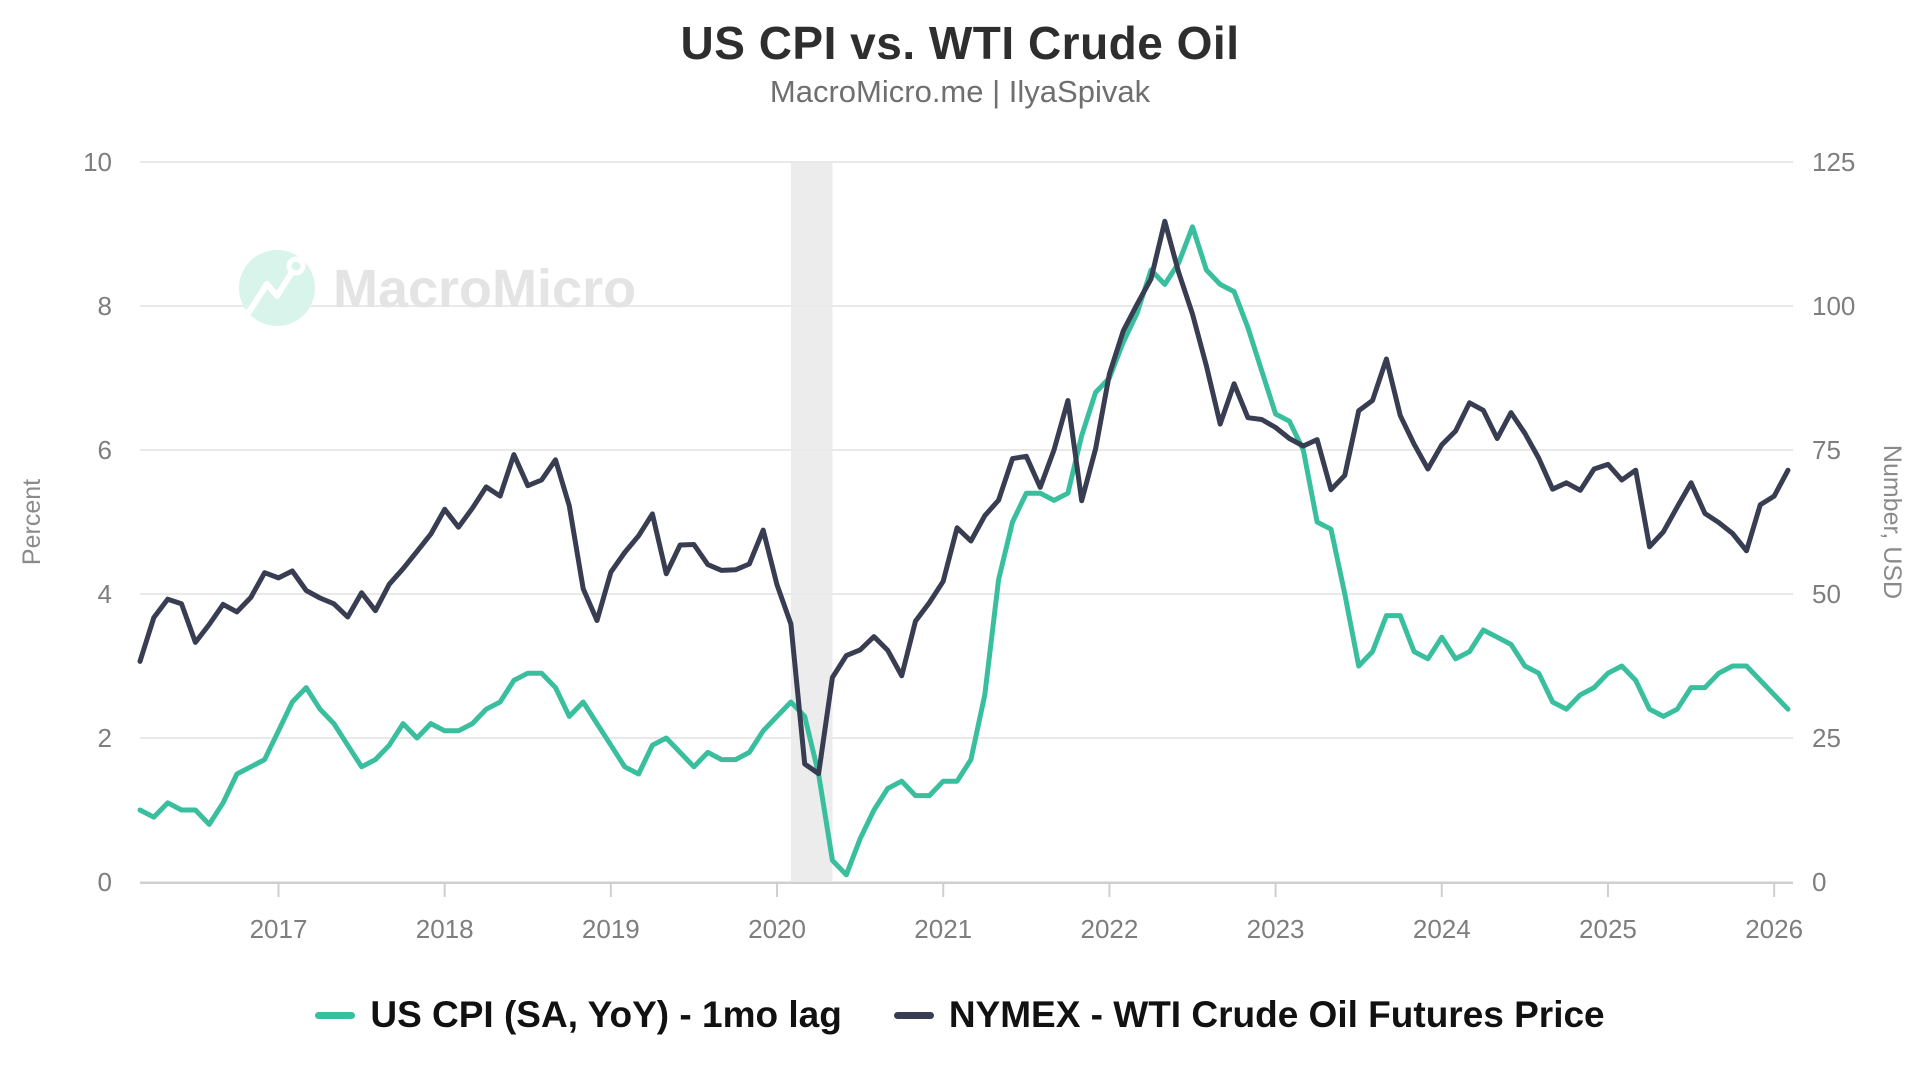 The image size is (1920, 1080). I want to click on watermark-logo-ring-icon, so click(296, 266).